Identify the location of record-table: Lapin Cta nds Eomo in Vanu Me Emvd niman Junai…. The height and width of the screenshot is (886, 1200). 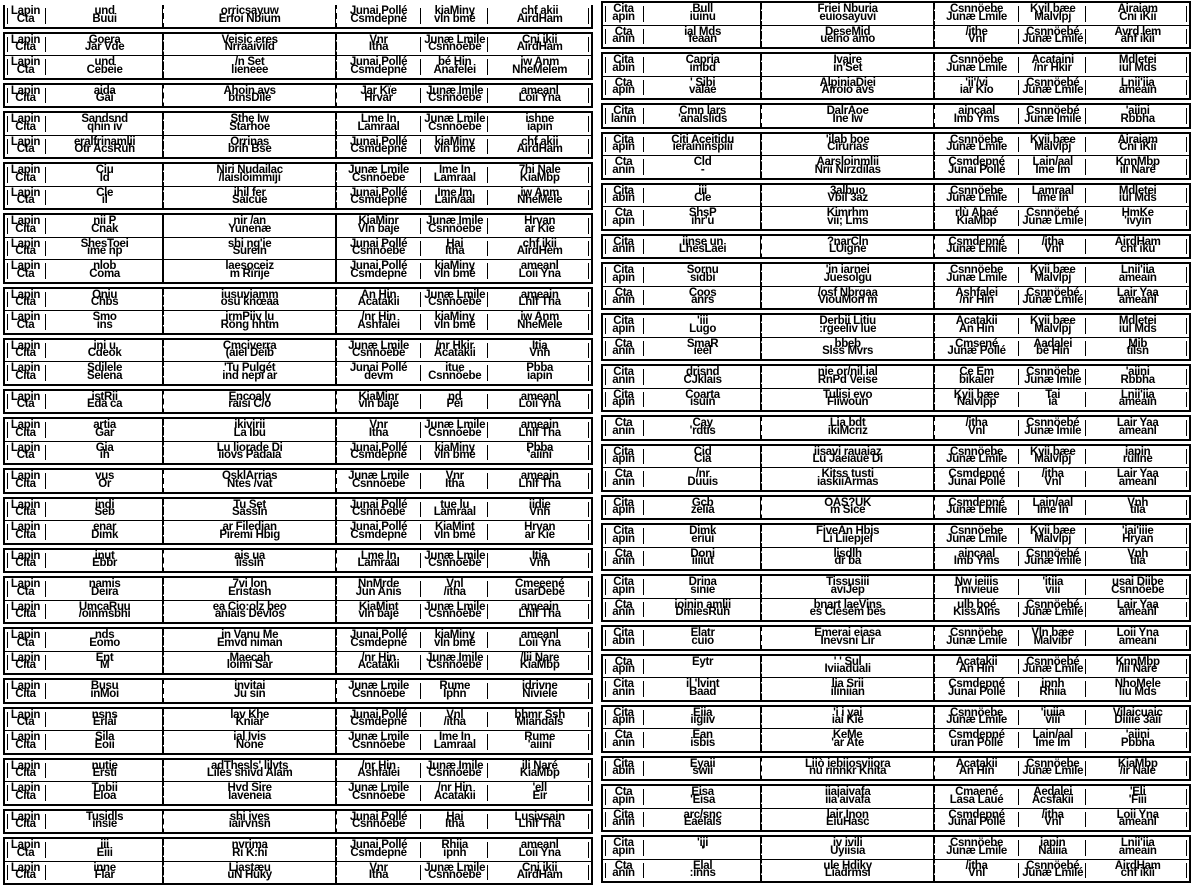
(298, 651).